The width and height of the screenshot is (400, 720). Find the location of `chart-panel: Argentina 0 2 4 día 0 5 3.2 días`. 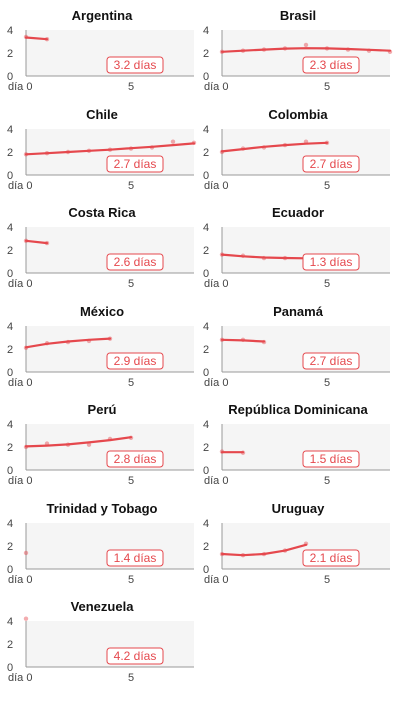

chart-panel: Argentina 0 2 4 día 0 5 3.2 días is located at coordinates (102, 57).